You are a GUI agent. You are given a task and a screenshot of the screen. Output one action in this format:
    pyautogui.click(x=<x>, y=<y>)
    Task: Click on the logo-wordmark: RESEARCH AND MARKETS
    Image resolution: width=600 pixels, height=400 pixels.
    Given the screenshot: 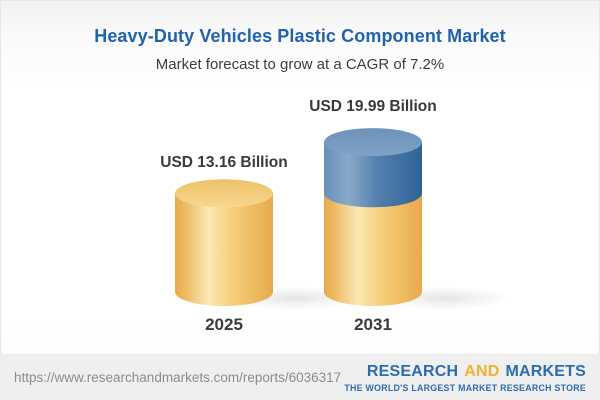 What is the action you would take?
    pyautogui.click(x=465, y=372)
    